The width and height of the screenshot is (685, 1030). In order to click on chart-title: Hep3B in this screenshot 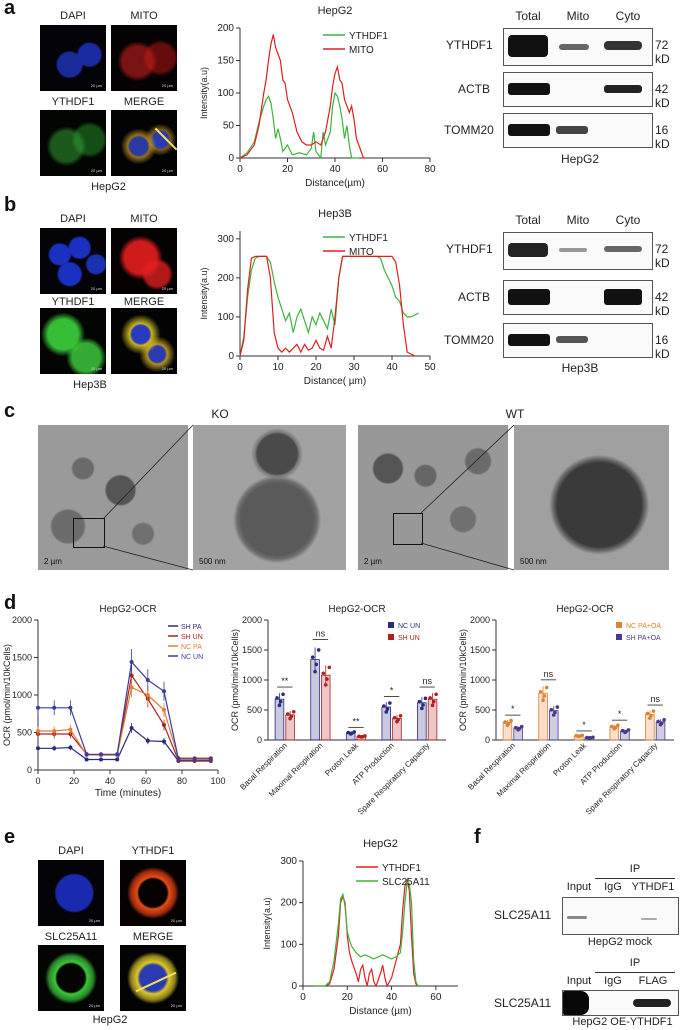, I will do `click(335, 214)`.